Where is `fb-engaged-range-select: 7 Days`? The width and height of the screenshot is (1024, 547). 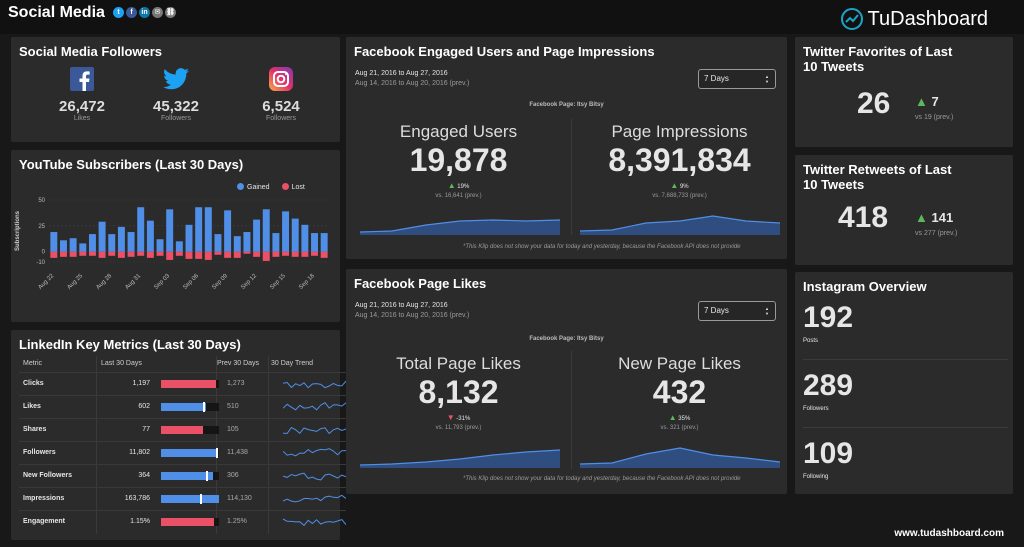
fb-engaged-range-select: 7 Days is located at coordinates (737, 79).